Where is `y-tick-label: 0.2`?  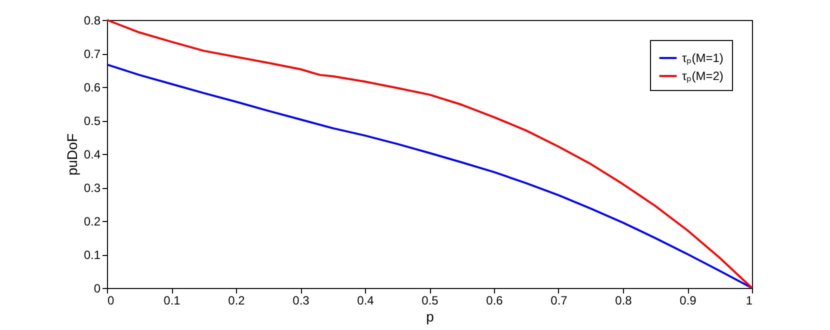
y-tick-label: 0.2 is located at coordinates (92, 221).